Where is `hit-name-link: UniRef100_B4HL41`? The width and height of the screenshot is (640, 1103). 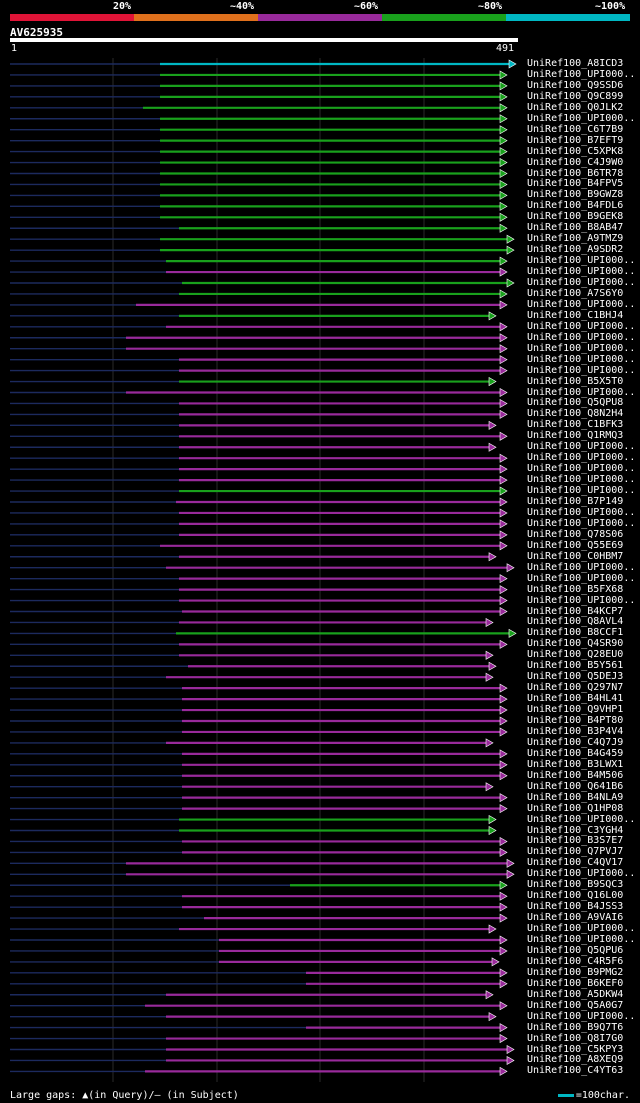 hit-name-link: UniRef100_B4HL41 is located at coordinates (575, 699).